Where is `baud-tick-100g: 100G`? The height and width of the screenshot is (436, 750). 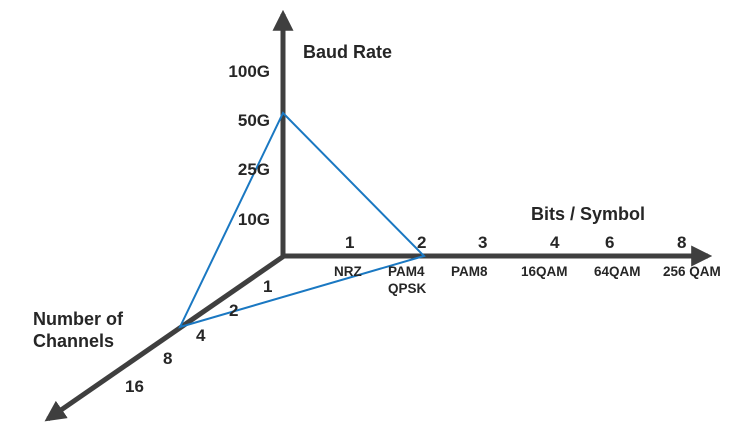
baud-tick-100g: 100G is located at coordinates (249, 71).